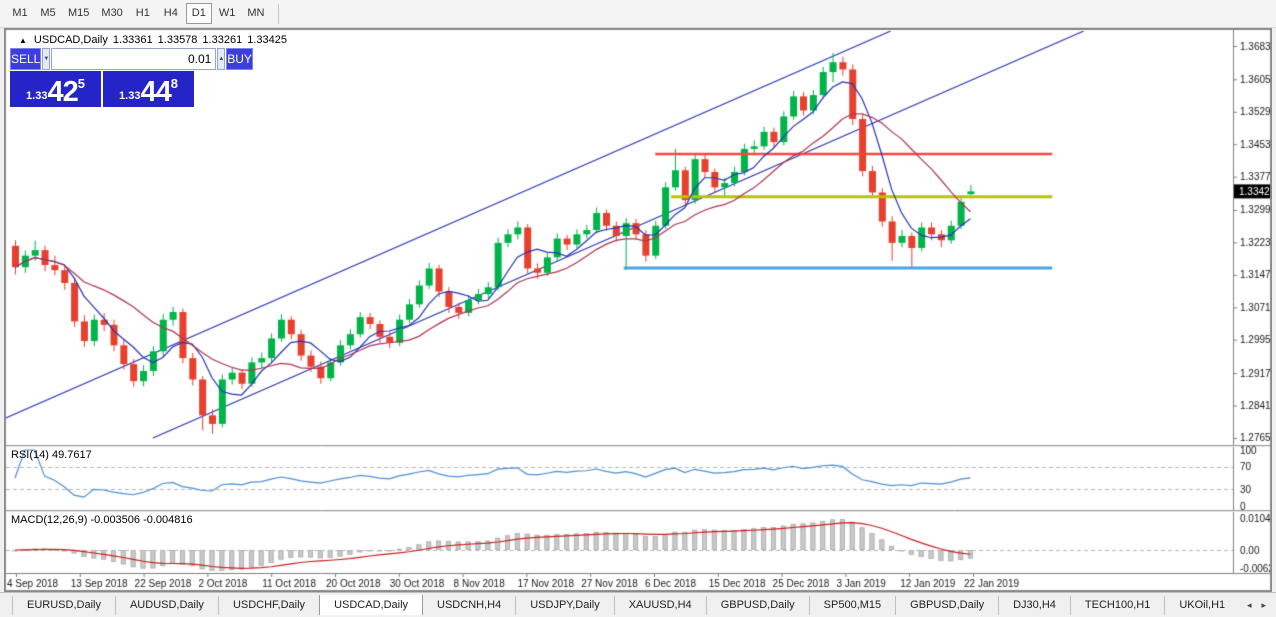 This screenshot has height=617, width=1276. I want to click on macd-label: MACD(12,26,9) -0.003506 -0.004816, so click(102, 520).